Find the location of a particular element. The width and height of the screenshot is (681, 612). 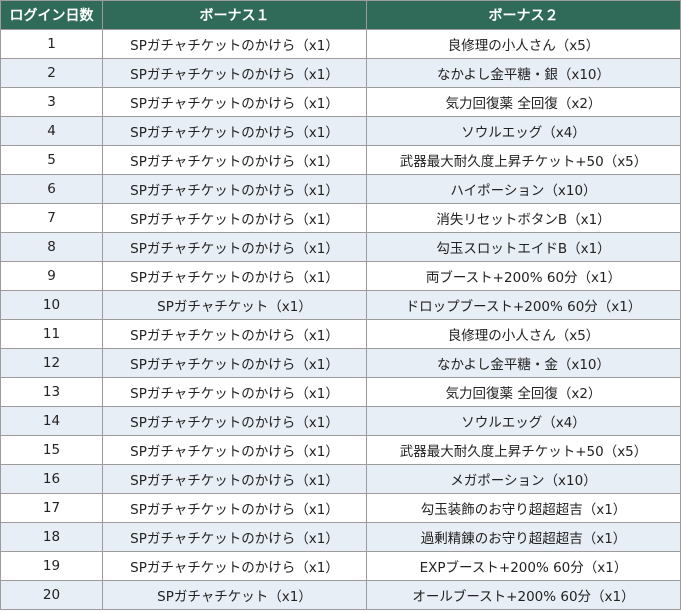

cell-login-day: 13 is located at coordinates (51, 392).